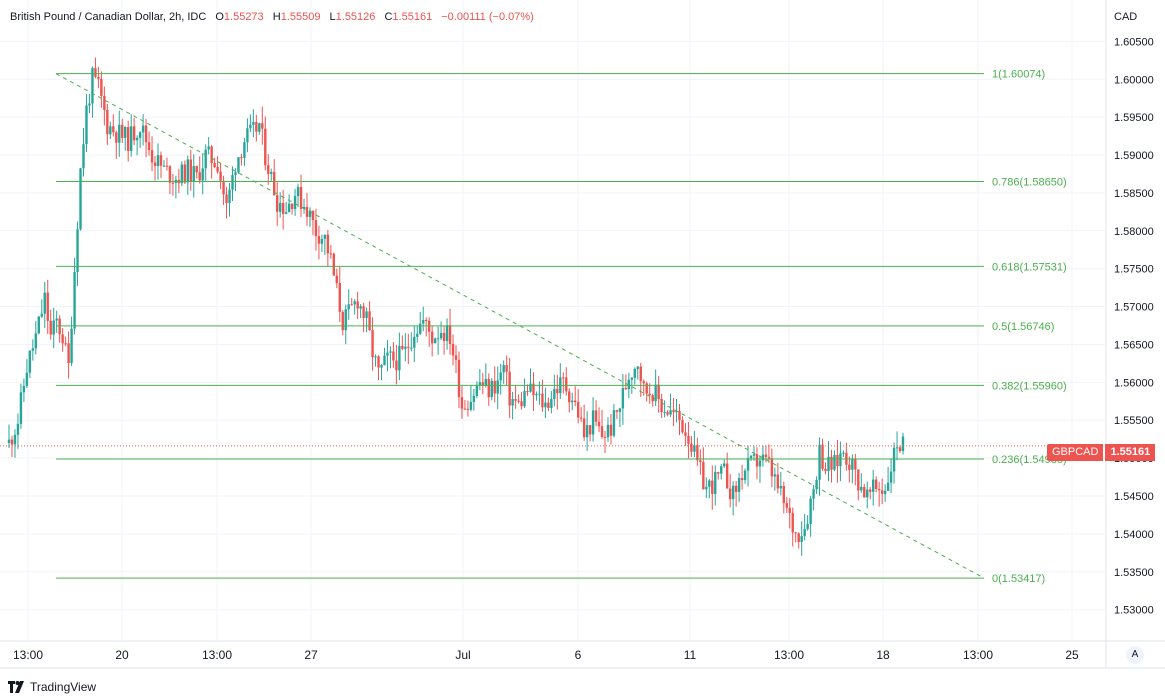 The height and width of the screenshot is (699, 1165). Describe the element at coordinates (332, 17) in the screenshot. I see `low-label: L` at that location.